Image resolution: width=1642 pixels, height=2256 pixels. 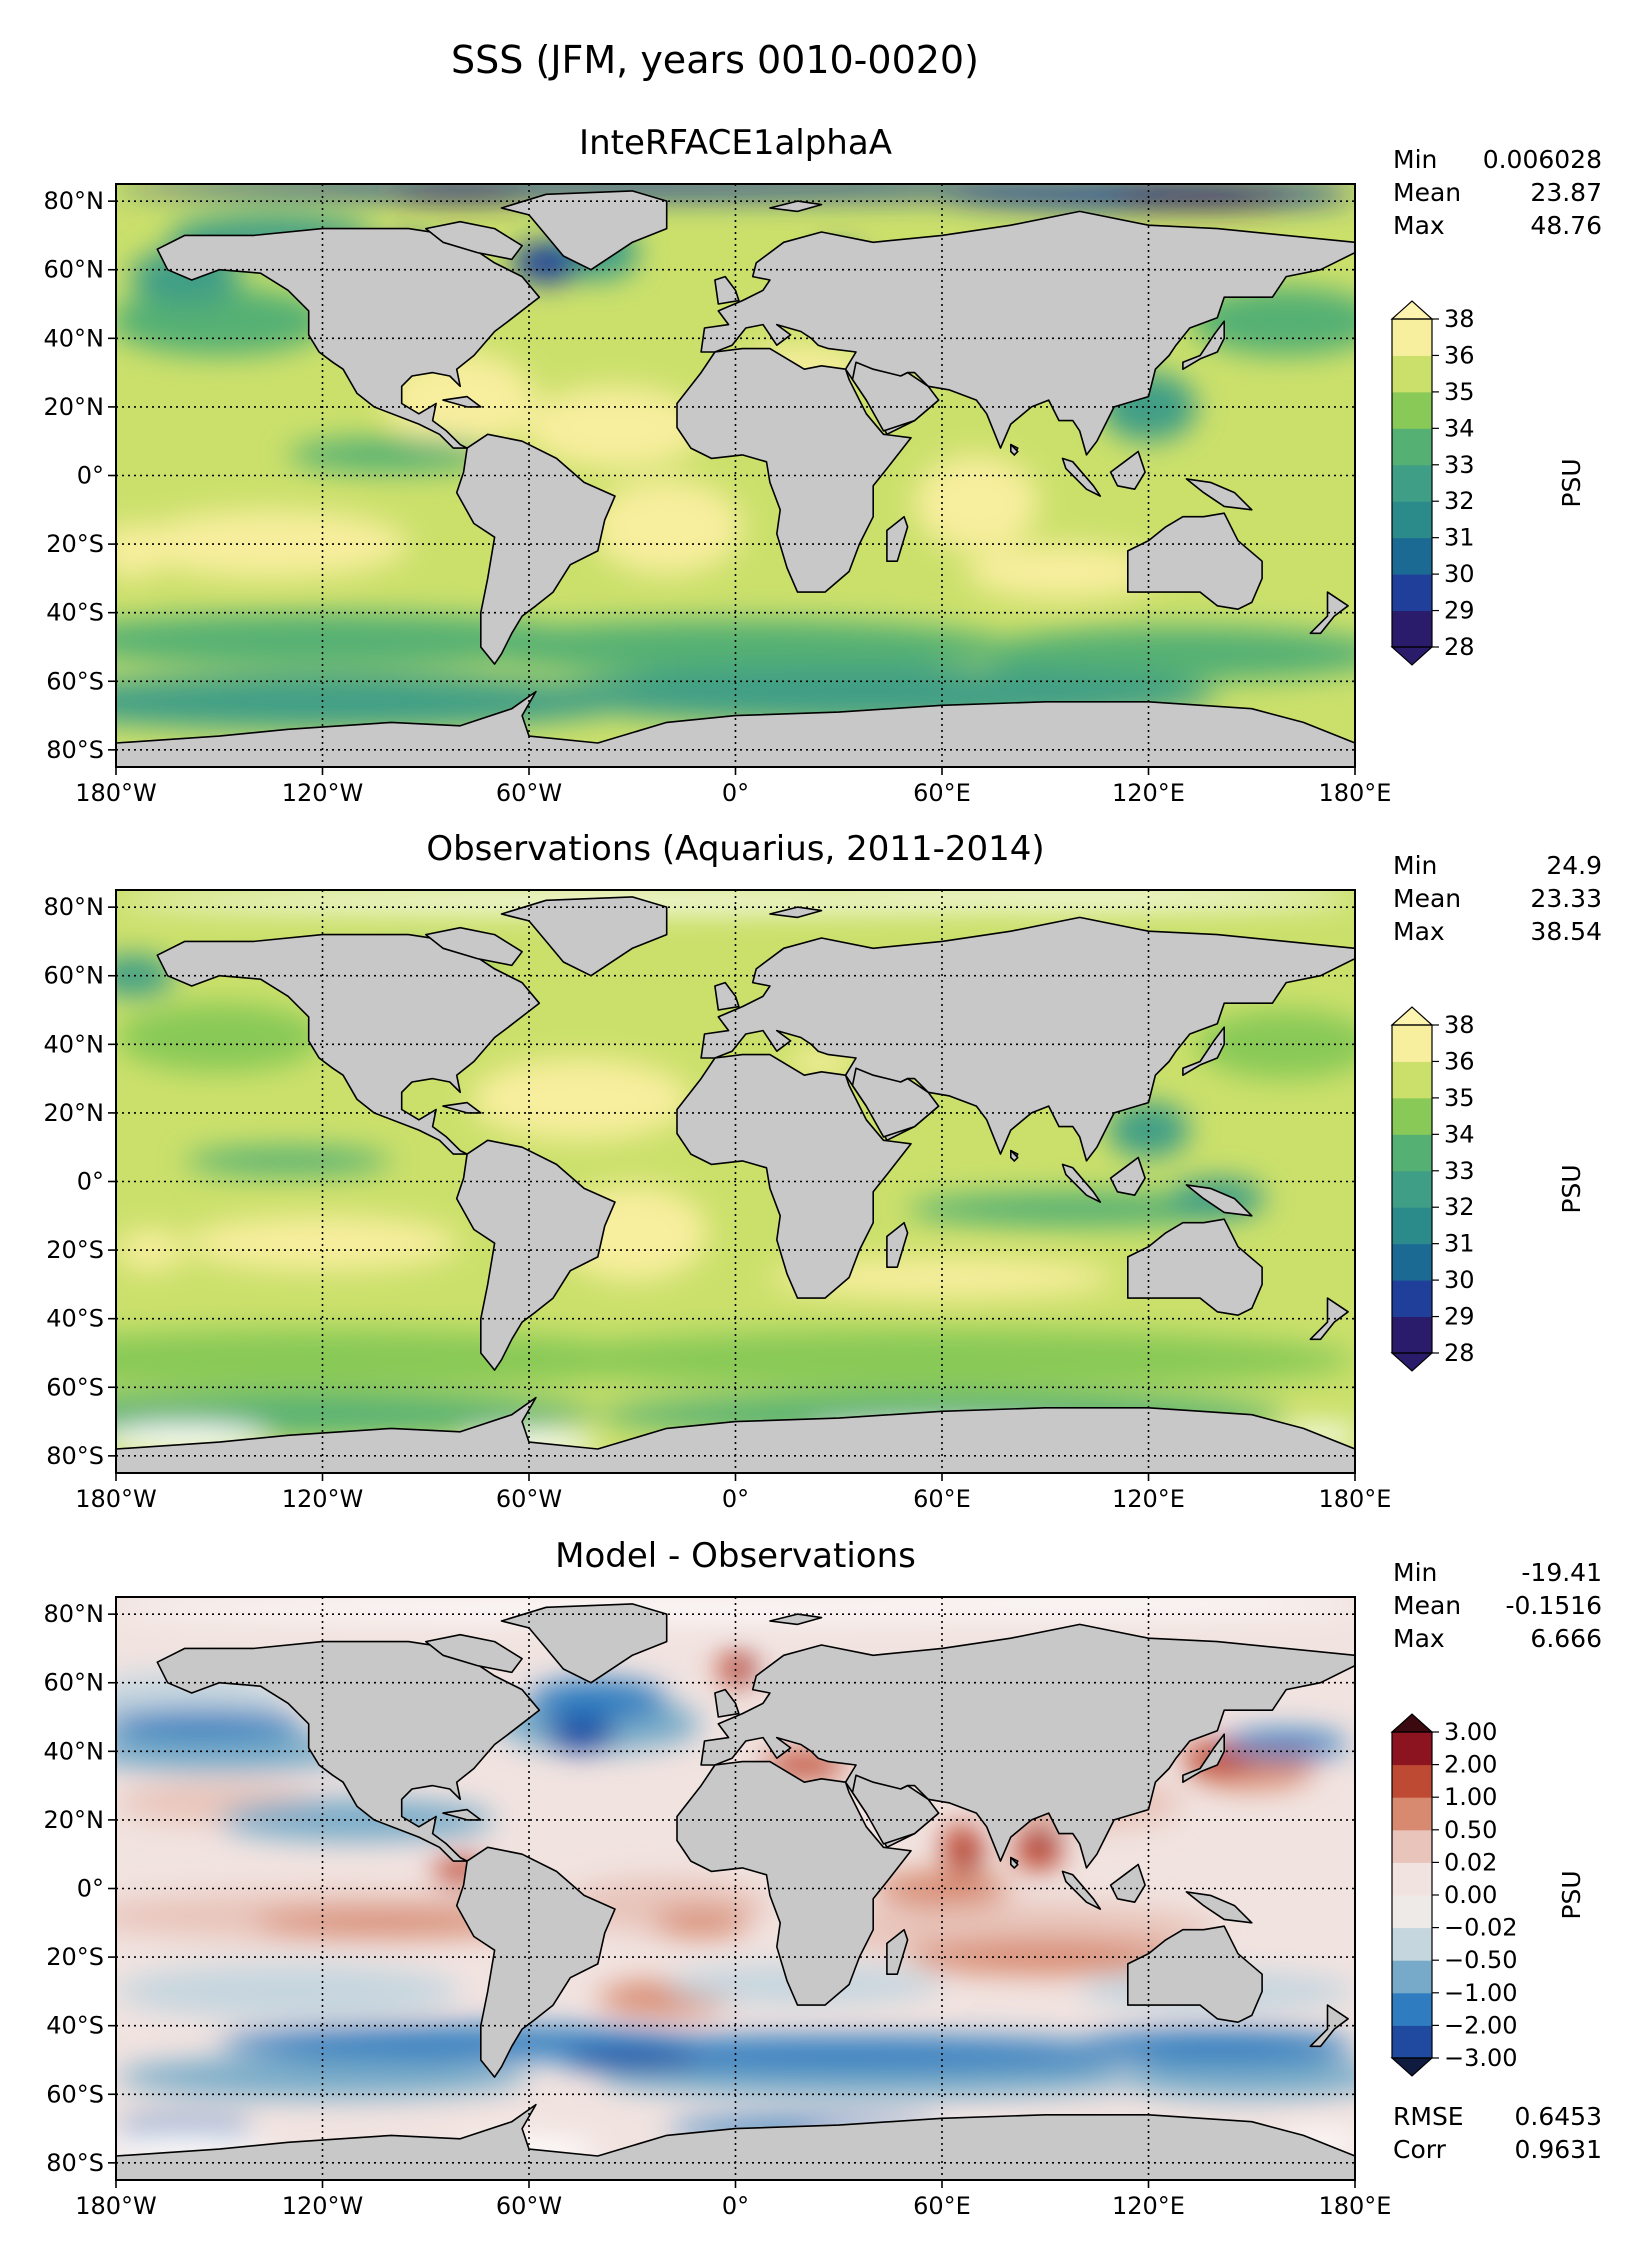 What do you see at coordinates (473, 240) in the screenshot?
I see `landmass-baffin` at bounding box center [473, 240].